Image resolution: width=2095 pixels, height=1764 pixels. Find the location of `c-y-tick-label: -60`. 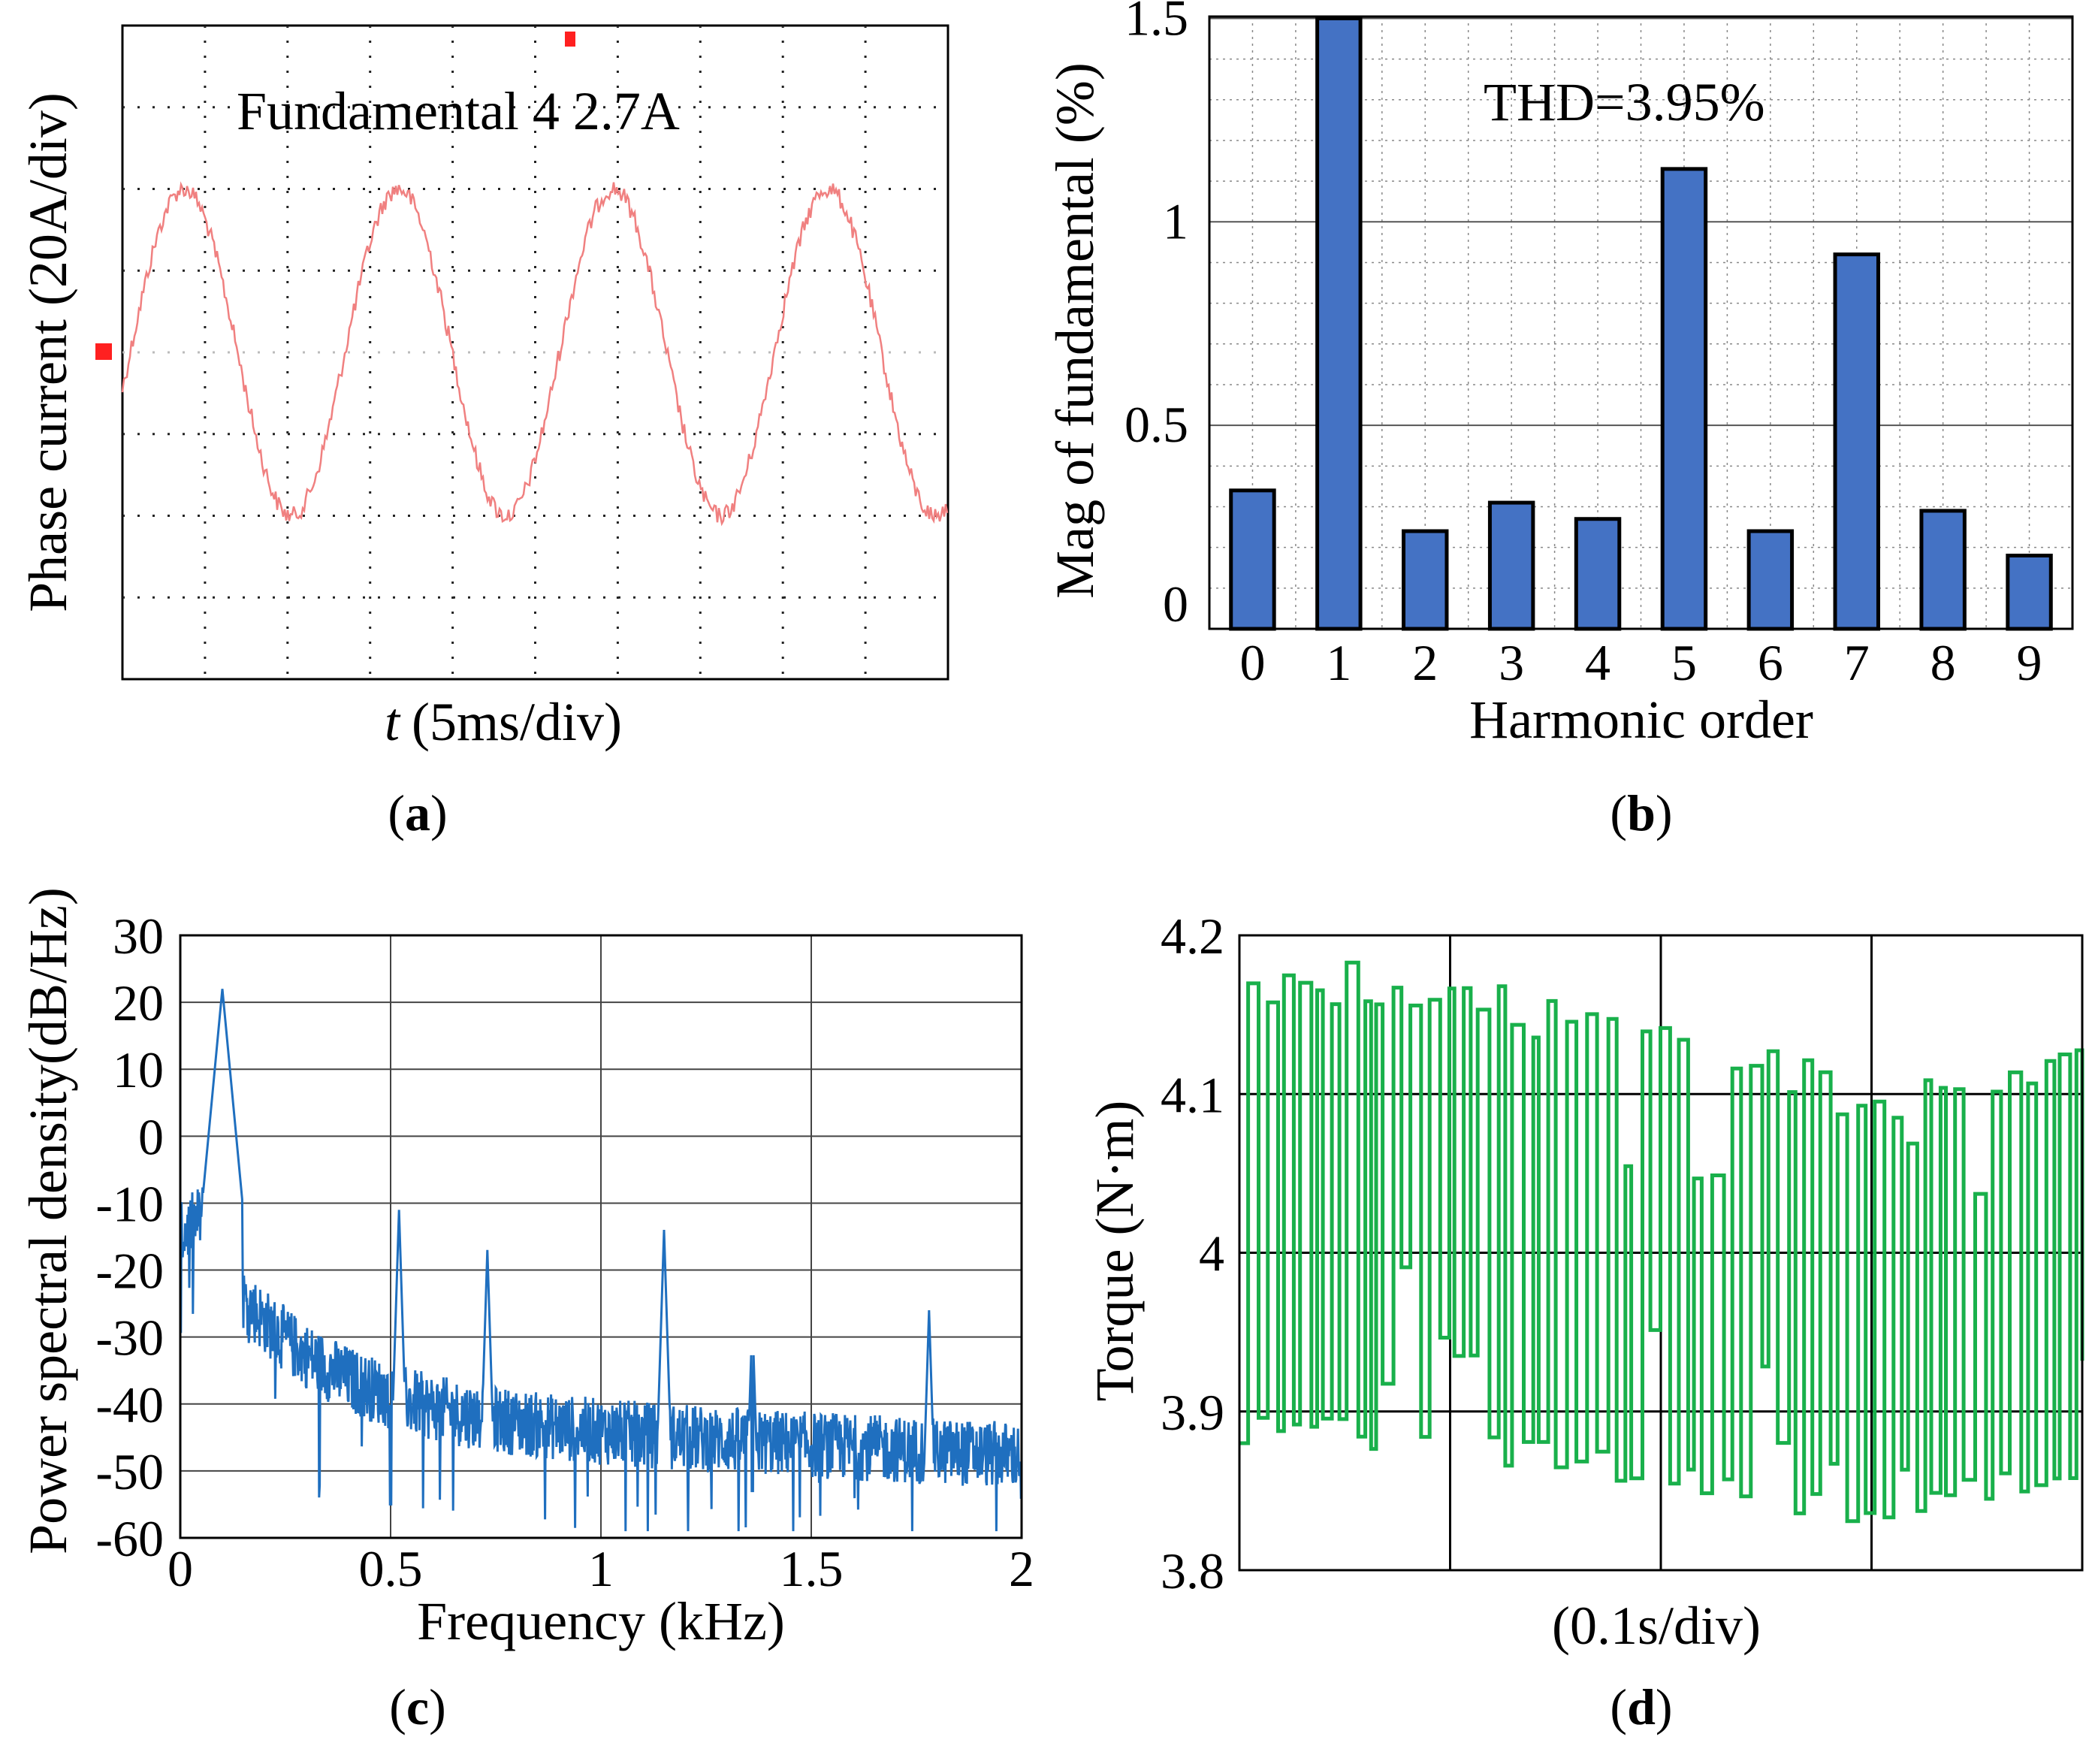

c-y-tick-label: -60 is located at coordinates (129, 1538).